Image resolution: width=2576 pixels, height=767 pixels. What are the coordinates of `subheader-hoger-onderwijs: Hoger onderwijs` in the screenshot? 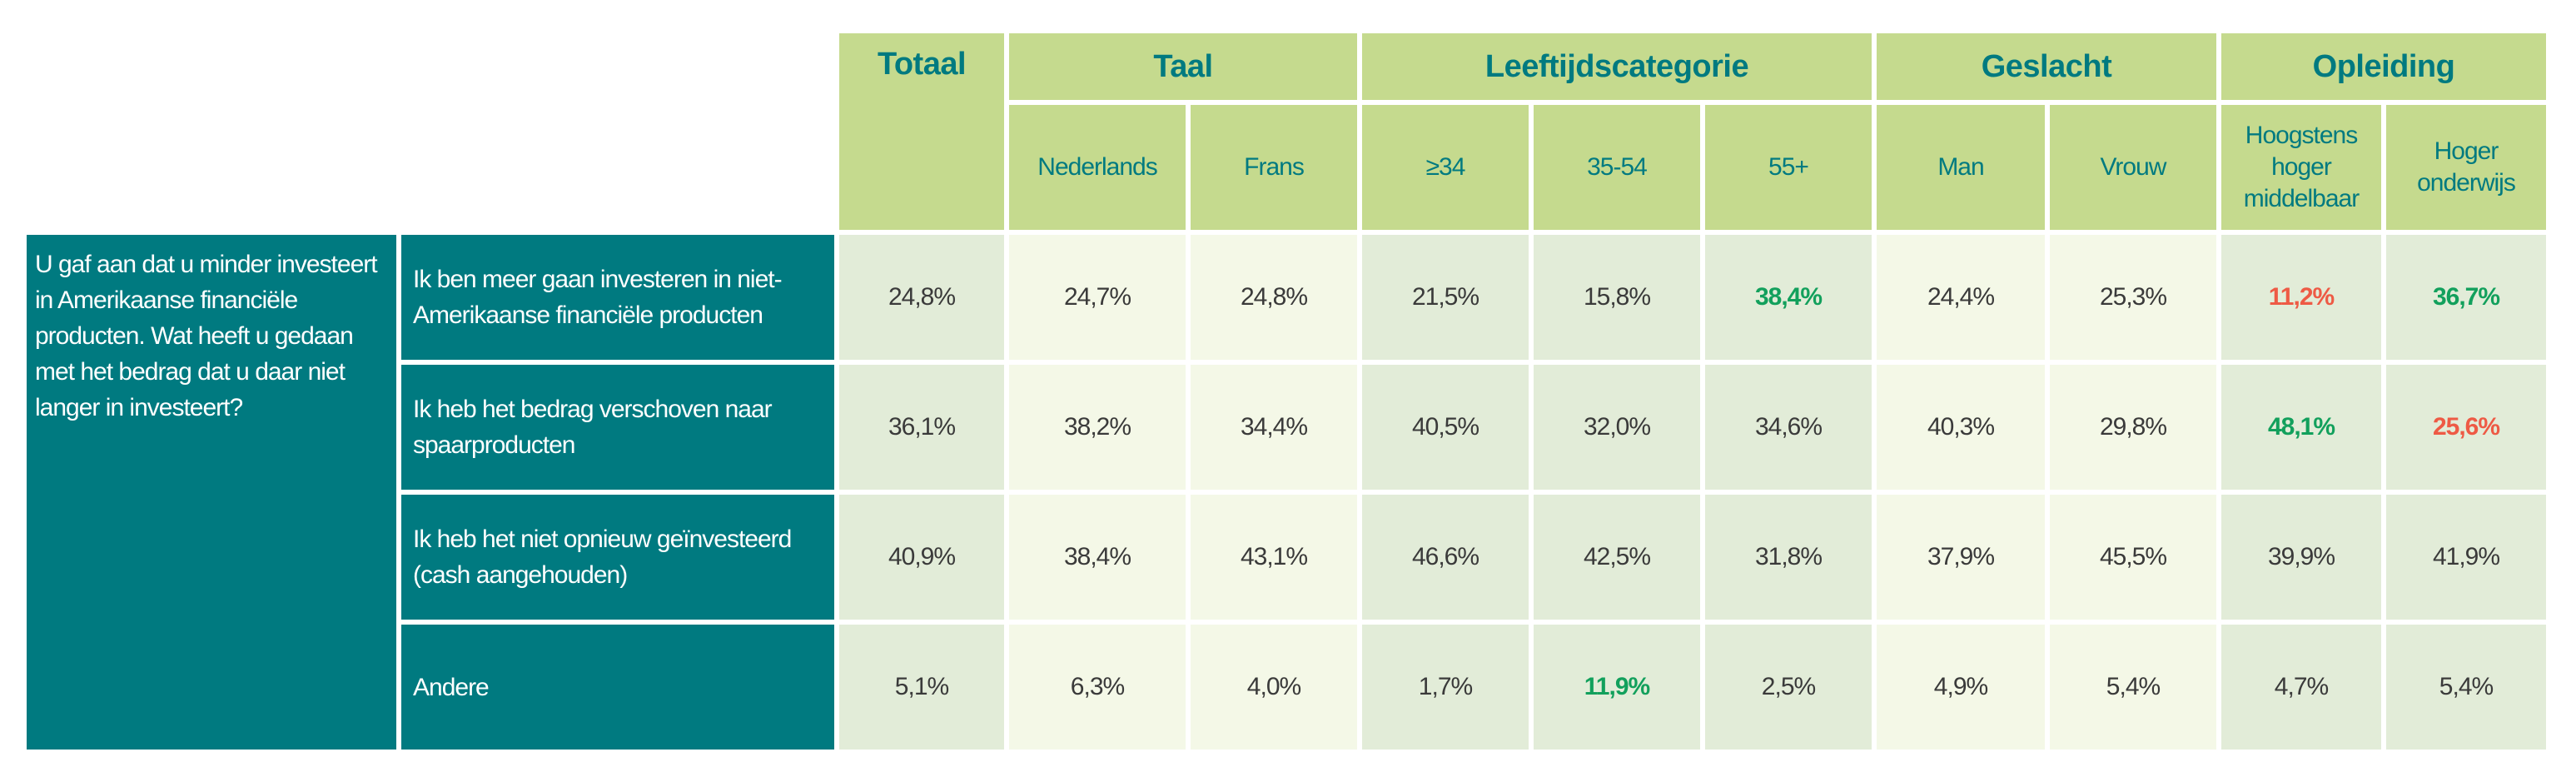 It's located at (2466, 167).